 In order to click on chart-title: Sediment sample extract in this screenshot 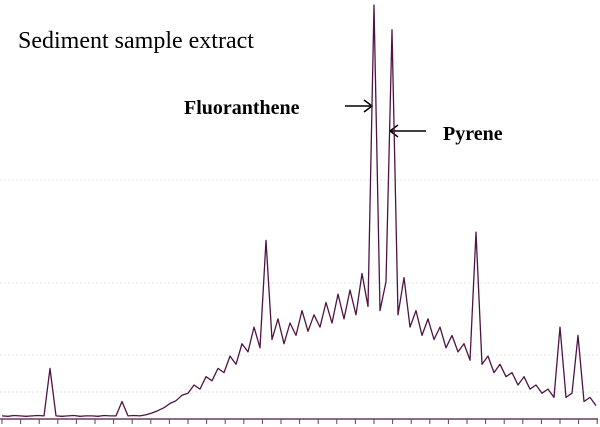, I will do `click(136, 41)`.